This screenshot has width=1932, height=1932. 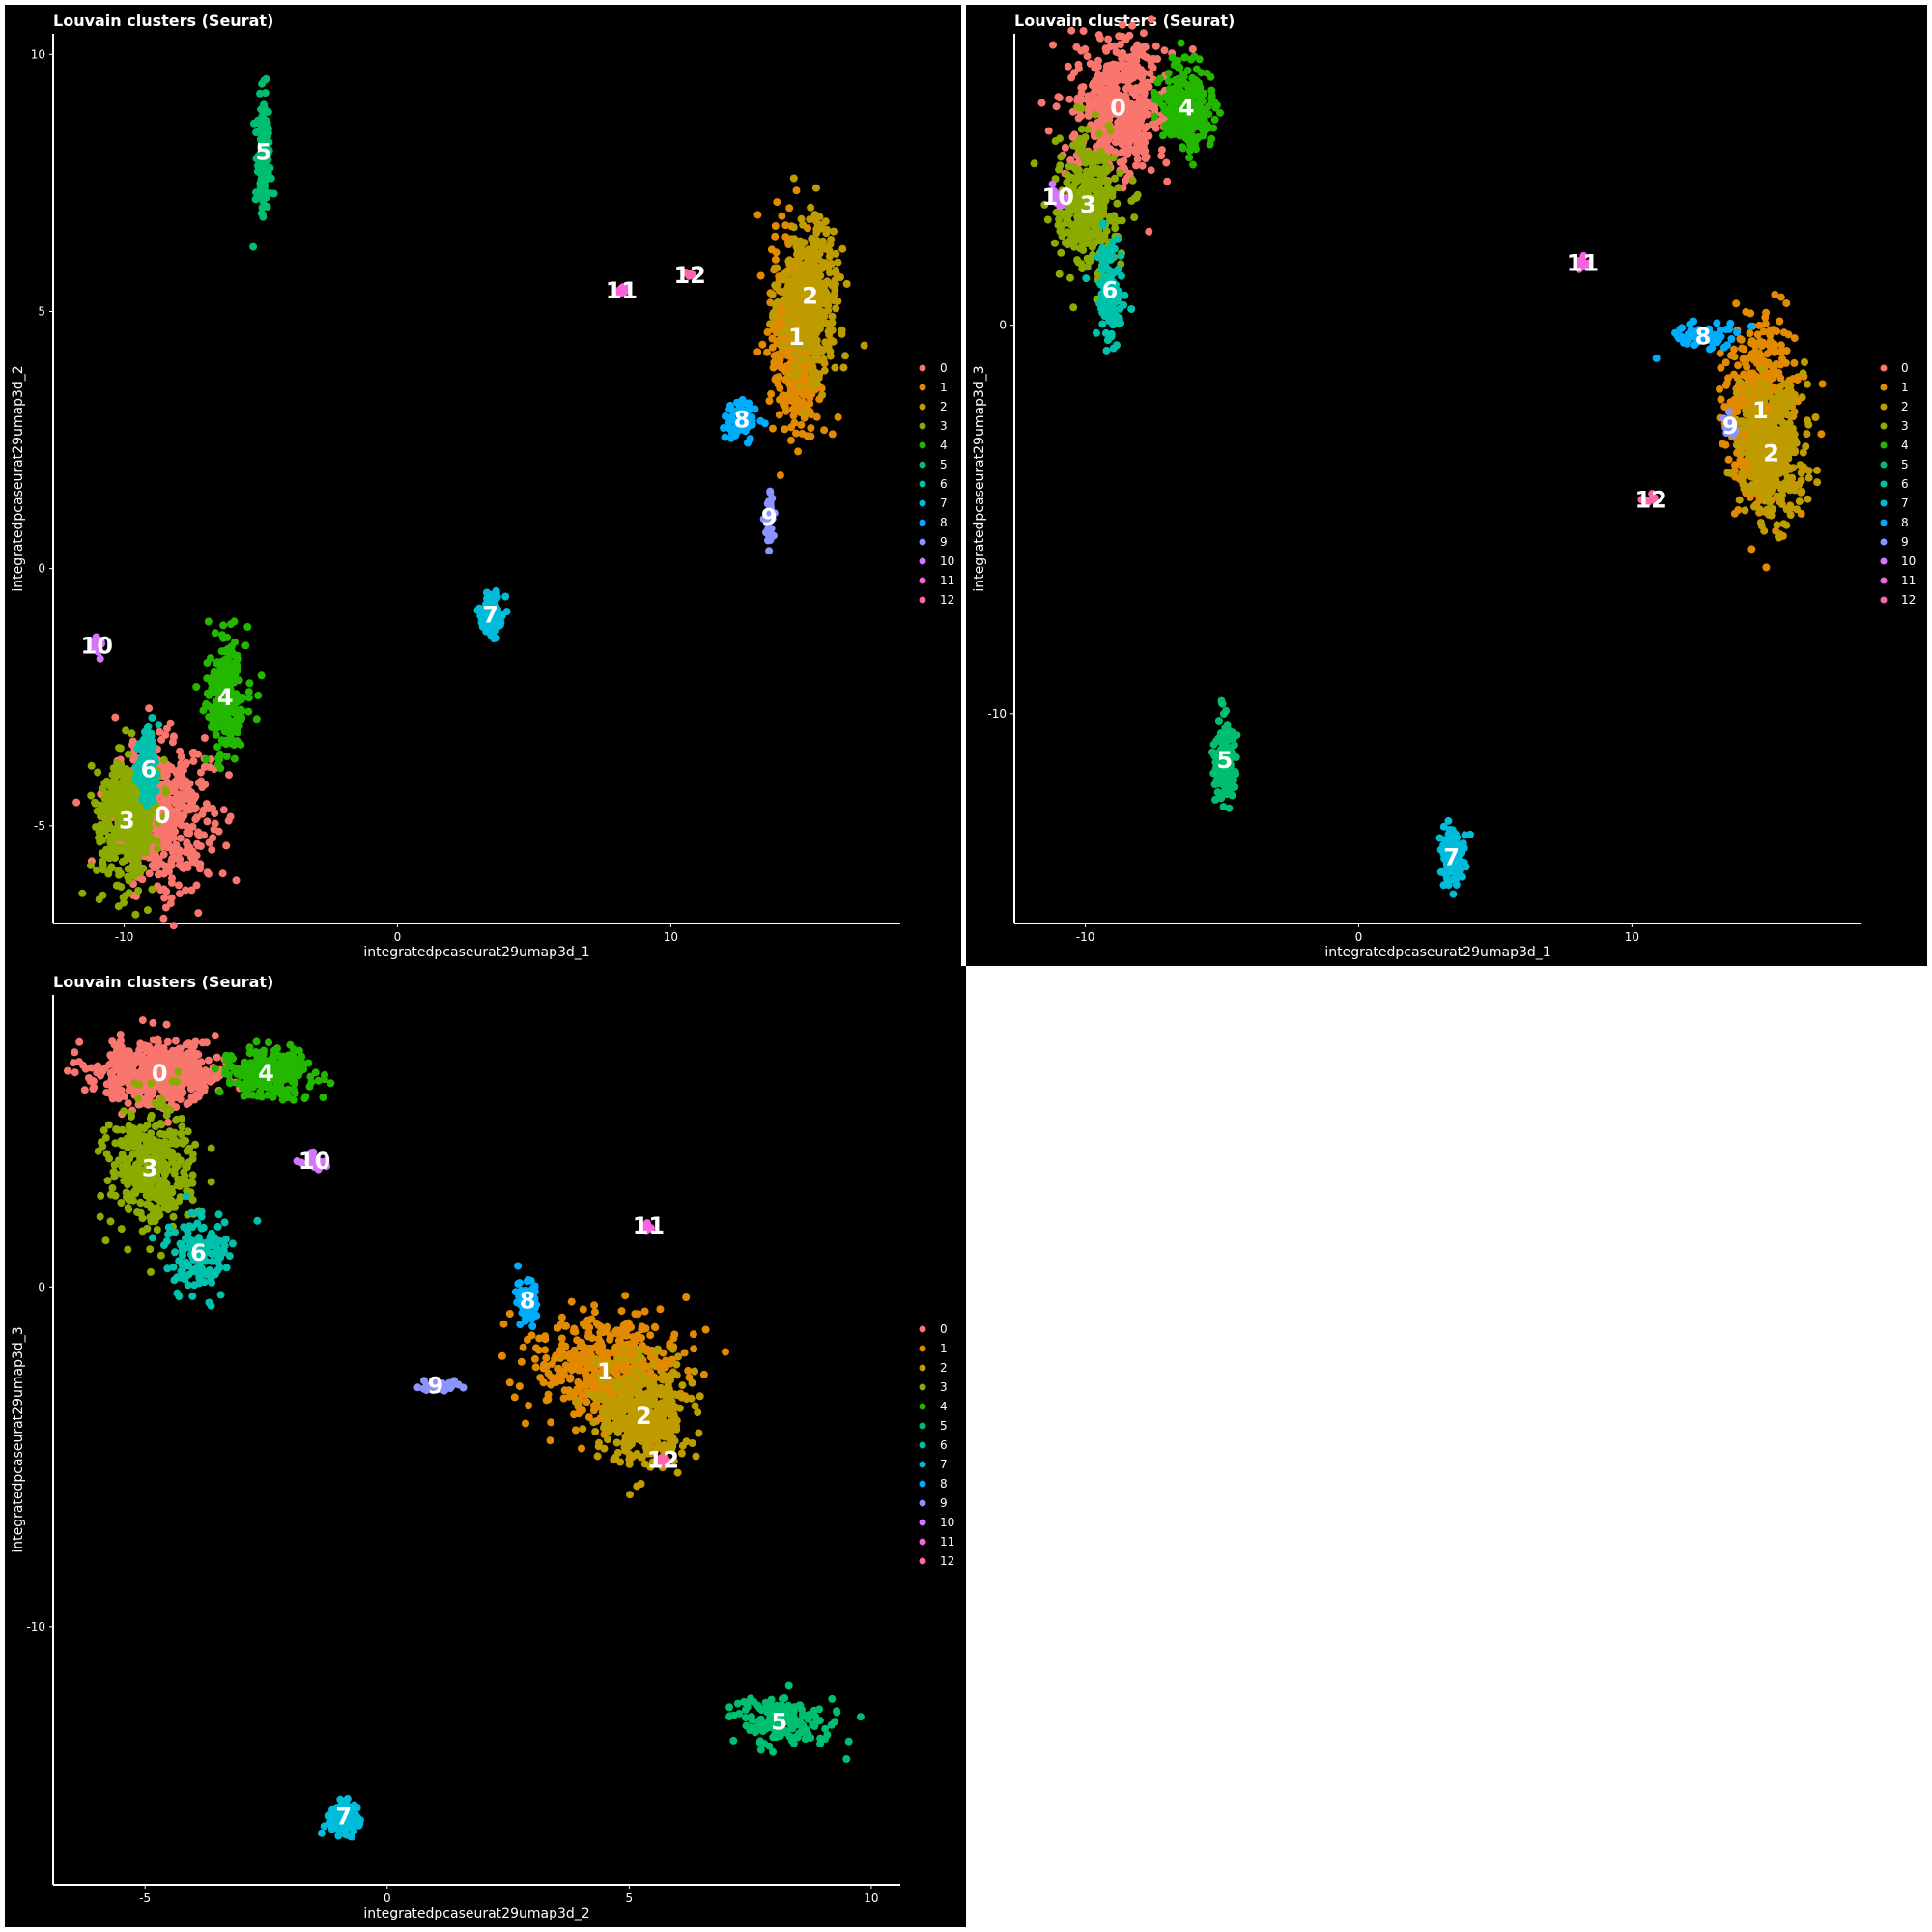 What do you see at coordinates (769, 516) in the screenshot?
I see `cluster-label-9: 9` at bounding box center [769, 516].